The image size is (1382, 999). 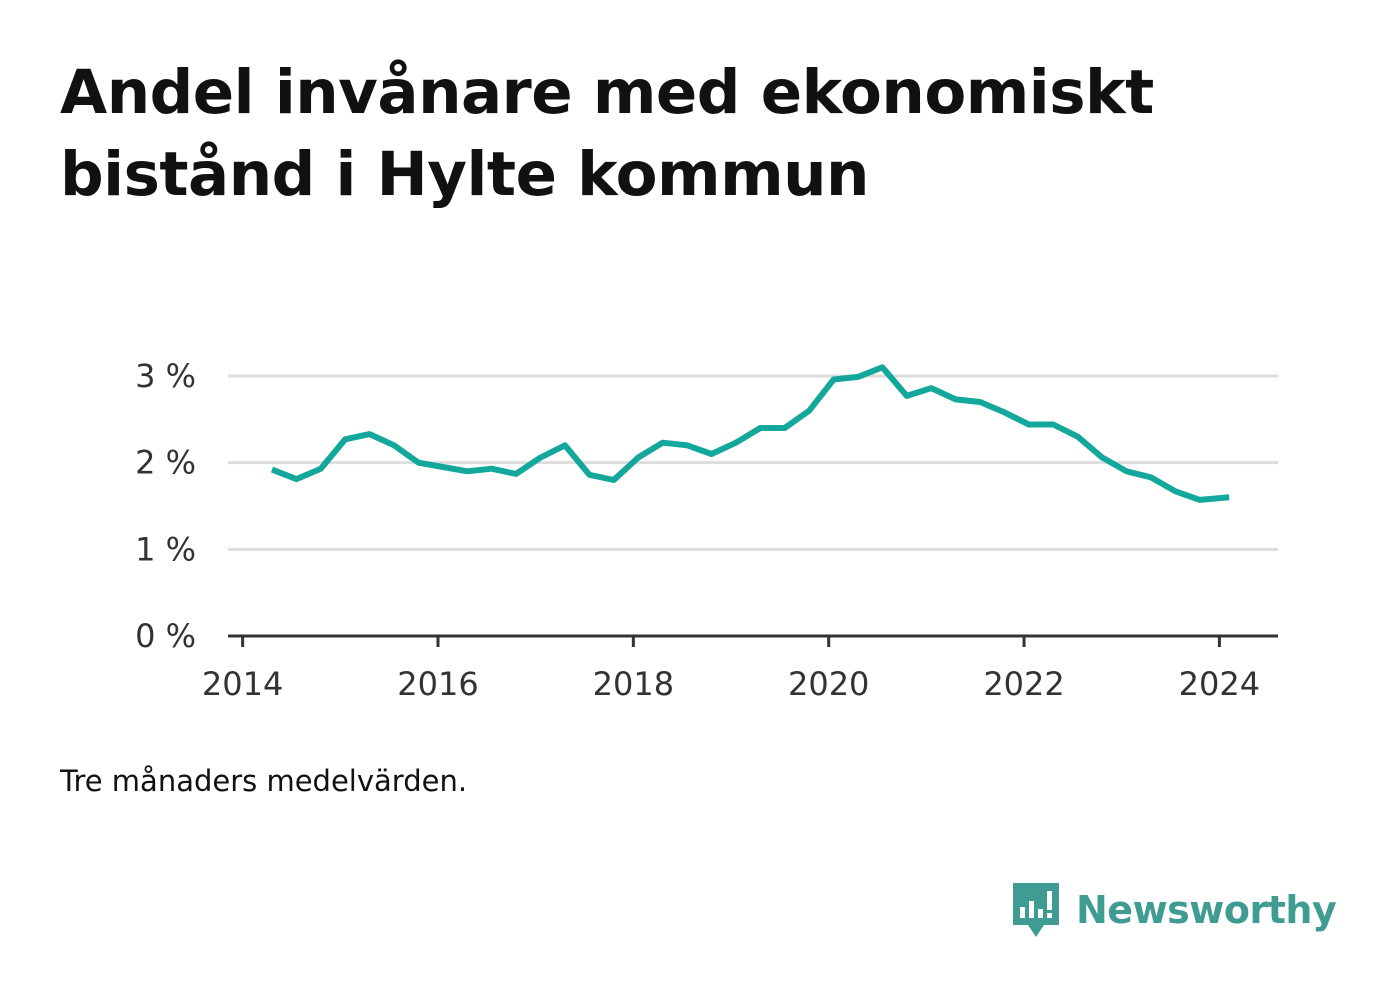 I want to click on y-tick-label: 3 %, so click(x=165, y=376).